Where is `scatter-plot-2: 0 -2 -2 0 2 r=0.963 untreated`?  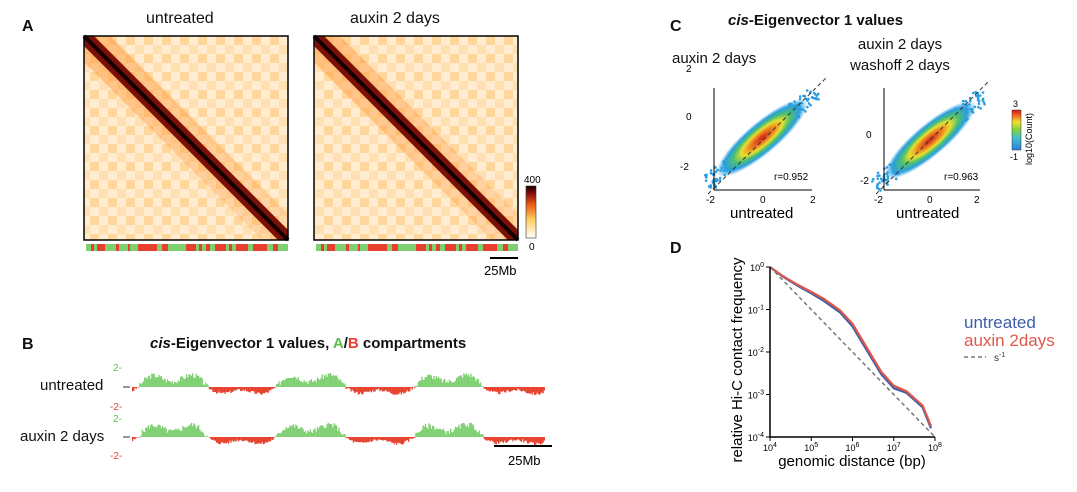
scatter-plot-2: 0 -2 -2 0 2 r=0.963 untreated is located at coordinates (925, 150).